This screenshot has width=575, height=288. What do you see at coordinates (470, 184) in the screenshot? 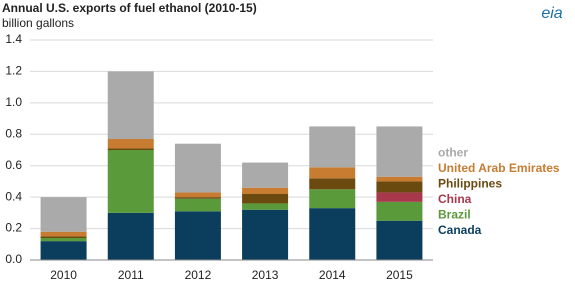
I see `legend-label: Philippines` at bounding box center [470, 184].